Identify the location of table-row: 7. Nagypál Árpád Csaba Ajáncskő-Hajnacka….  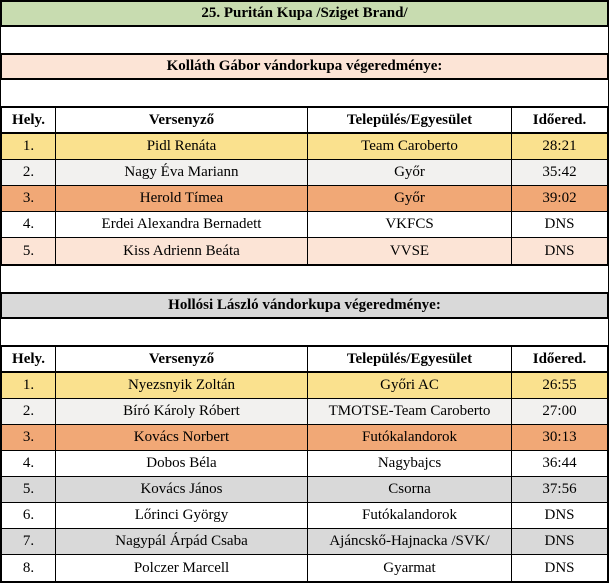
(304, 542).